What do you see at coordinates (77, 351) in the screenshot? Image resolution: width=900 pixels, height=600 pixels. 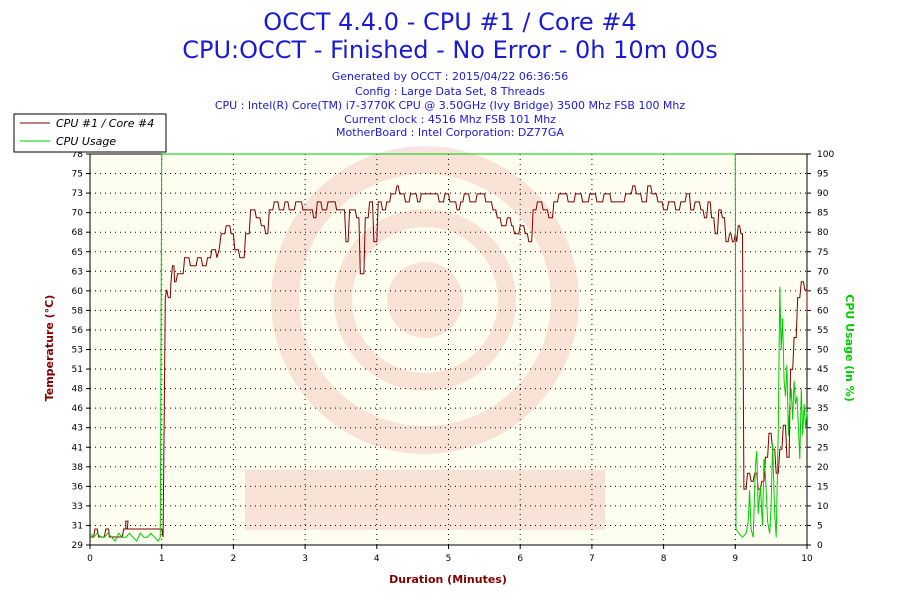 I see `y-left-tick-label: 53` at bounding box center [77, 351].